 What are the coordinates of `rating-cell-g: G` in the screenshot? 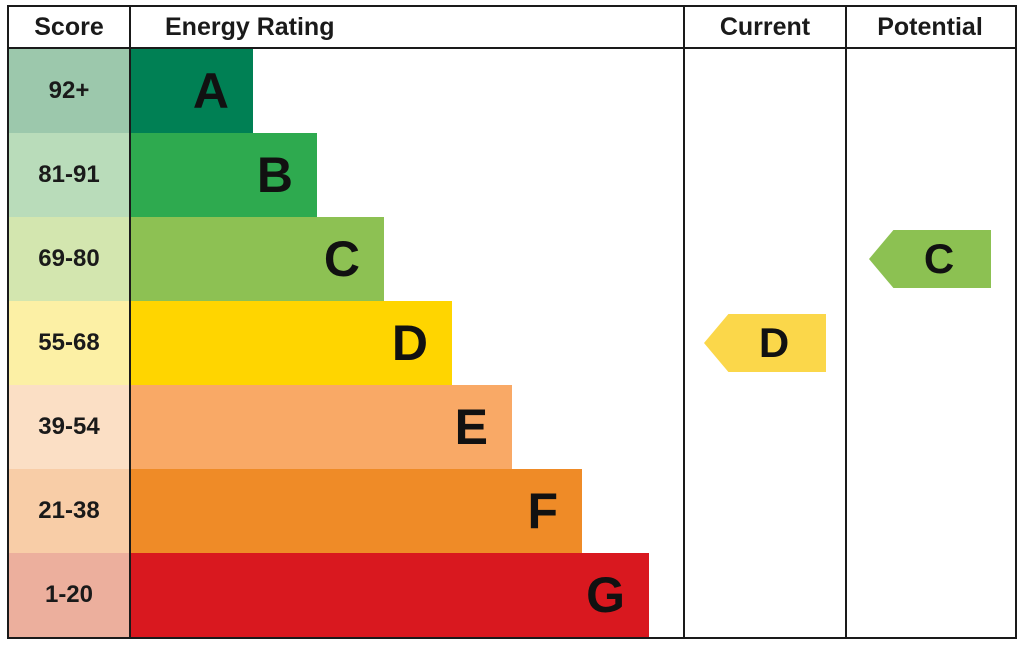 It's located at (406, 595).